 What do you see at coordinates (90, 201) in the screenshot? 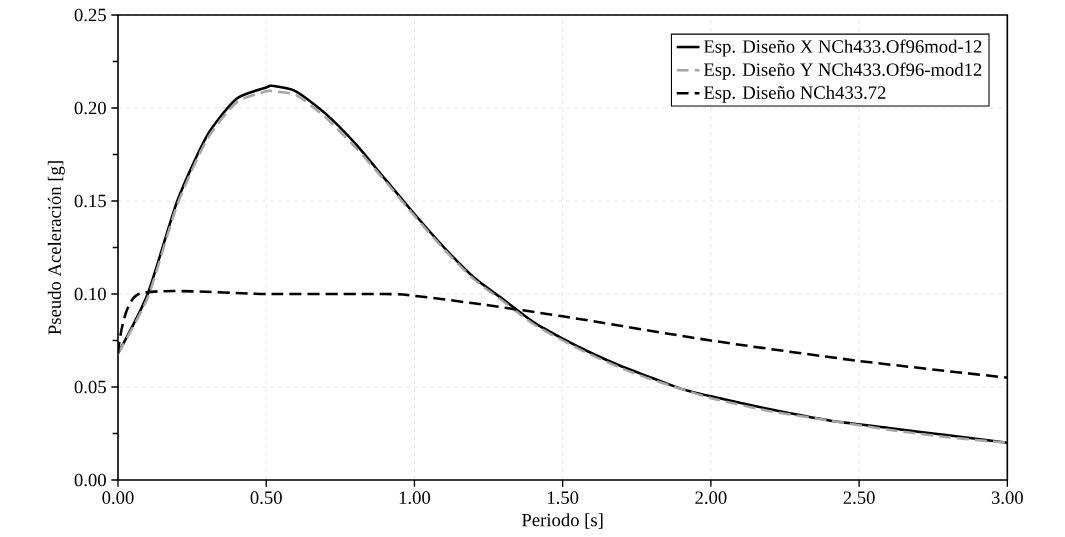
I see `y-tick-label: 0.15` at bounding box center [90, 201].